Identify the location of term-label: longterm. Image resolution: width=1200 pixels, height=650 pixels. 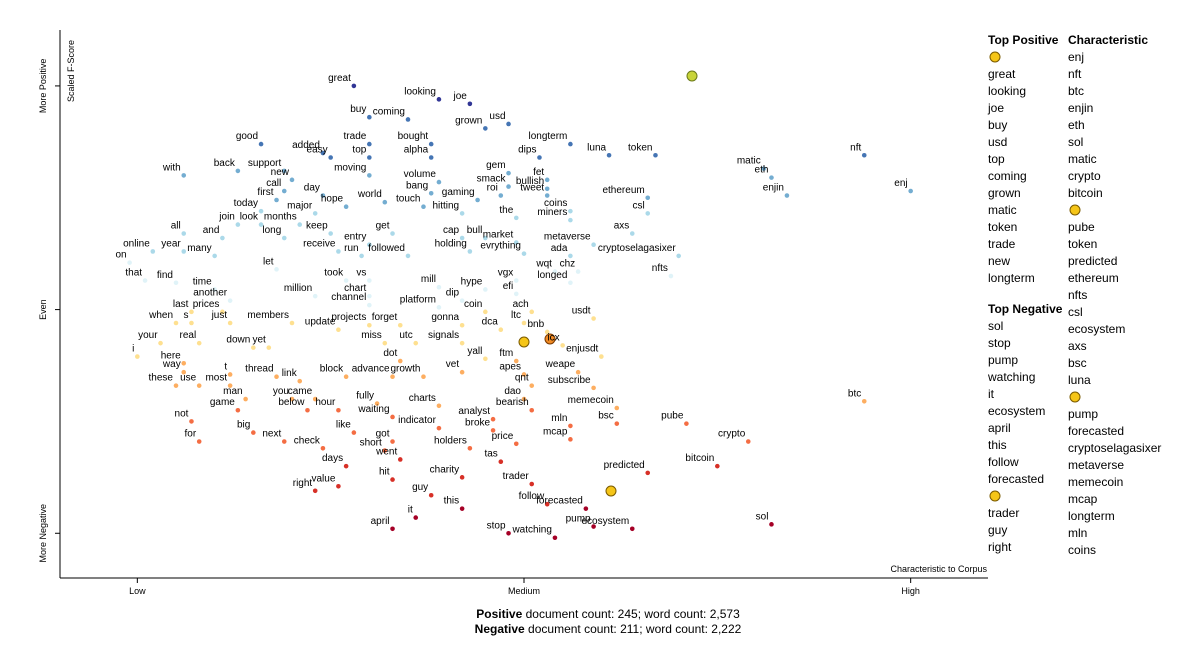
(547, 136).